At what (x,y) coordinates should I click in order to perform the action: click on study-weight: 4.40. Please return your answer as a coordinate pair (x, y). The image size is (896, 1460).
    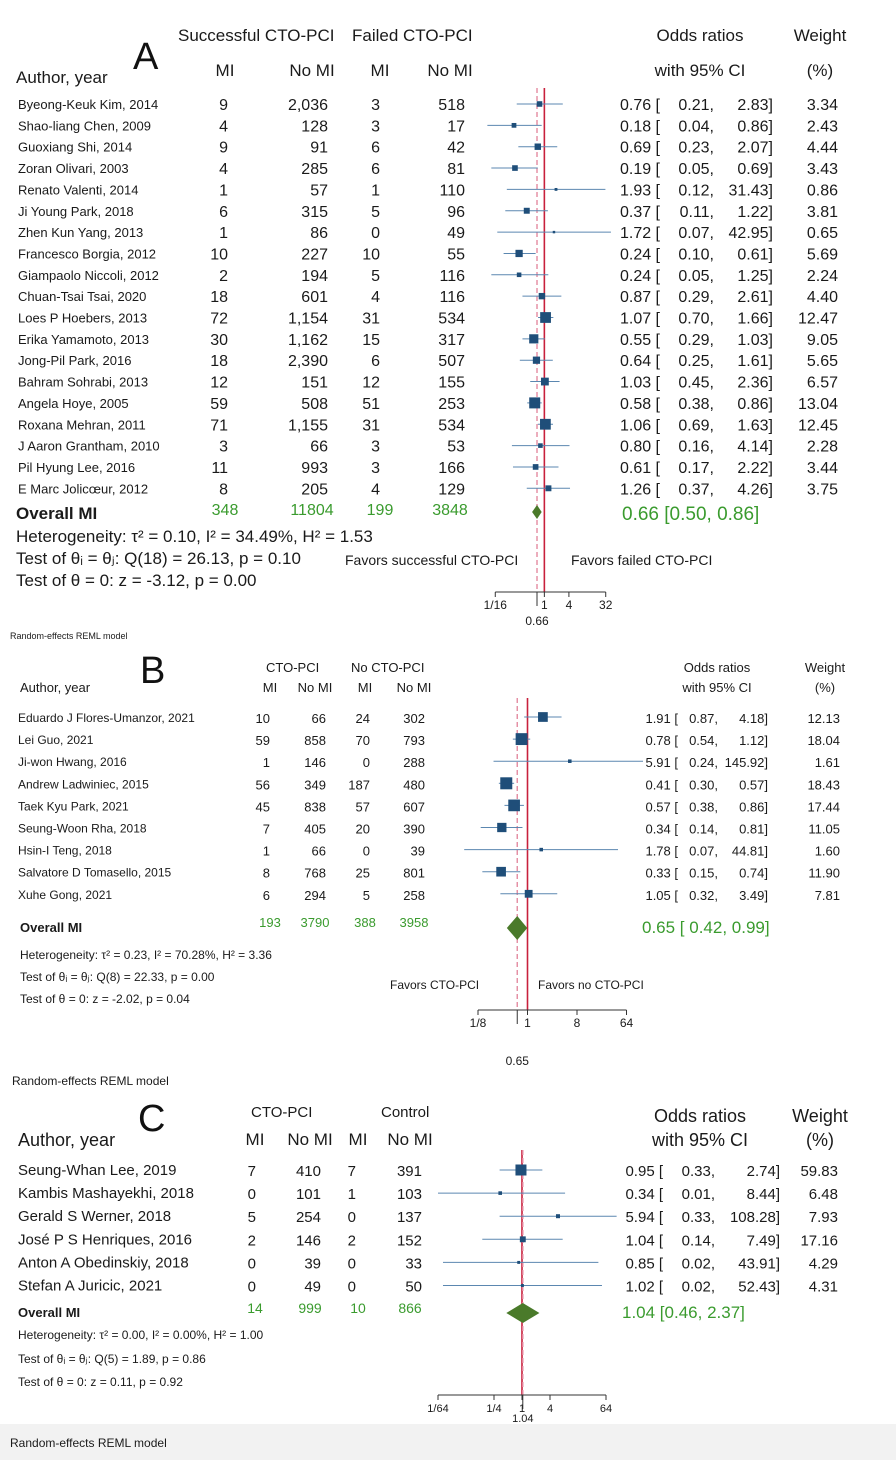
    Looking at the image, I should click on (822, 297).